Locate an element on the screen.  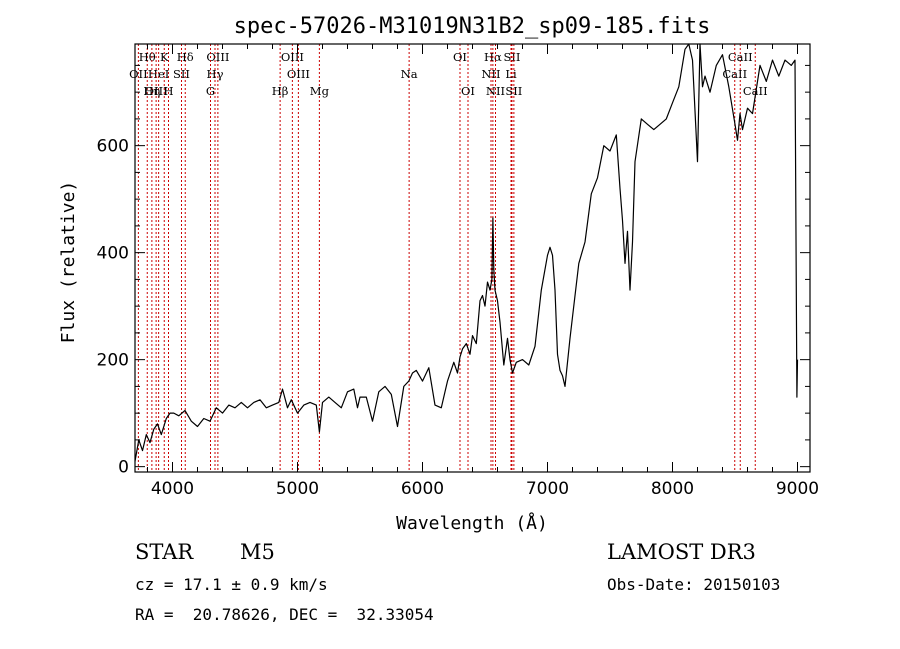
spectral-line-label: Na is located at coordinates (409, 74).